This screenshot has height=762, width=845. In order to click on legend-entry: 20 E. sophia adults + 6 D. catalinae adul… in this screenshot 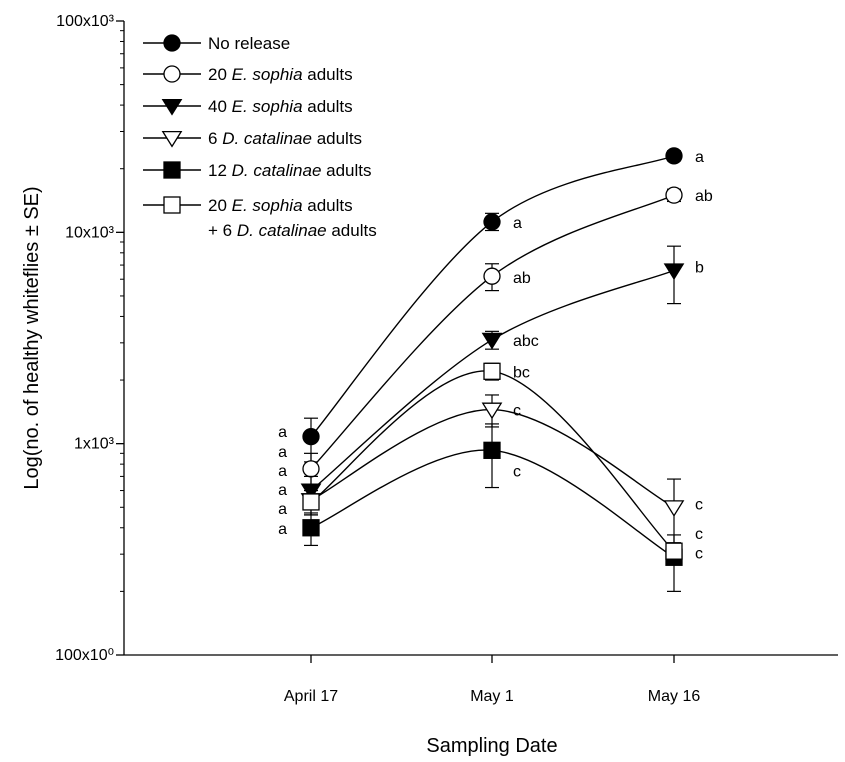, I will do `click(260, 218)`.